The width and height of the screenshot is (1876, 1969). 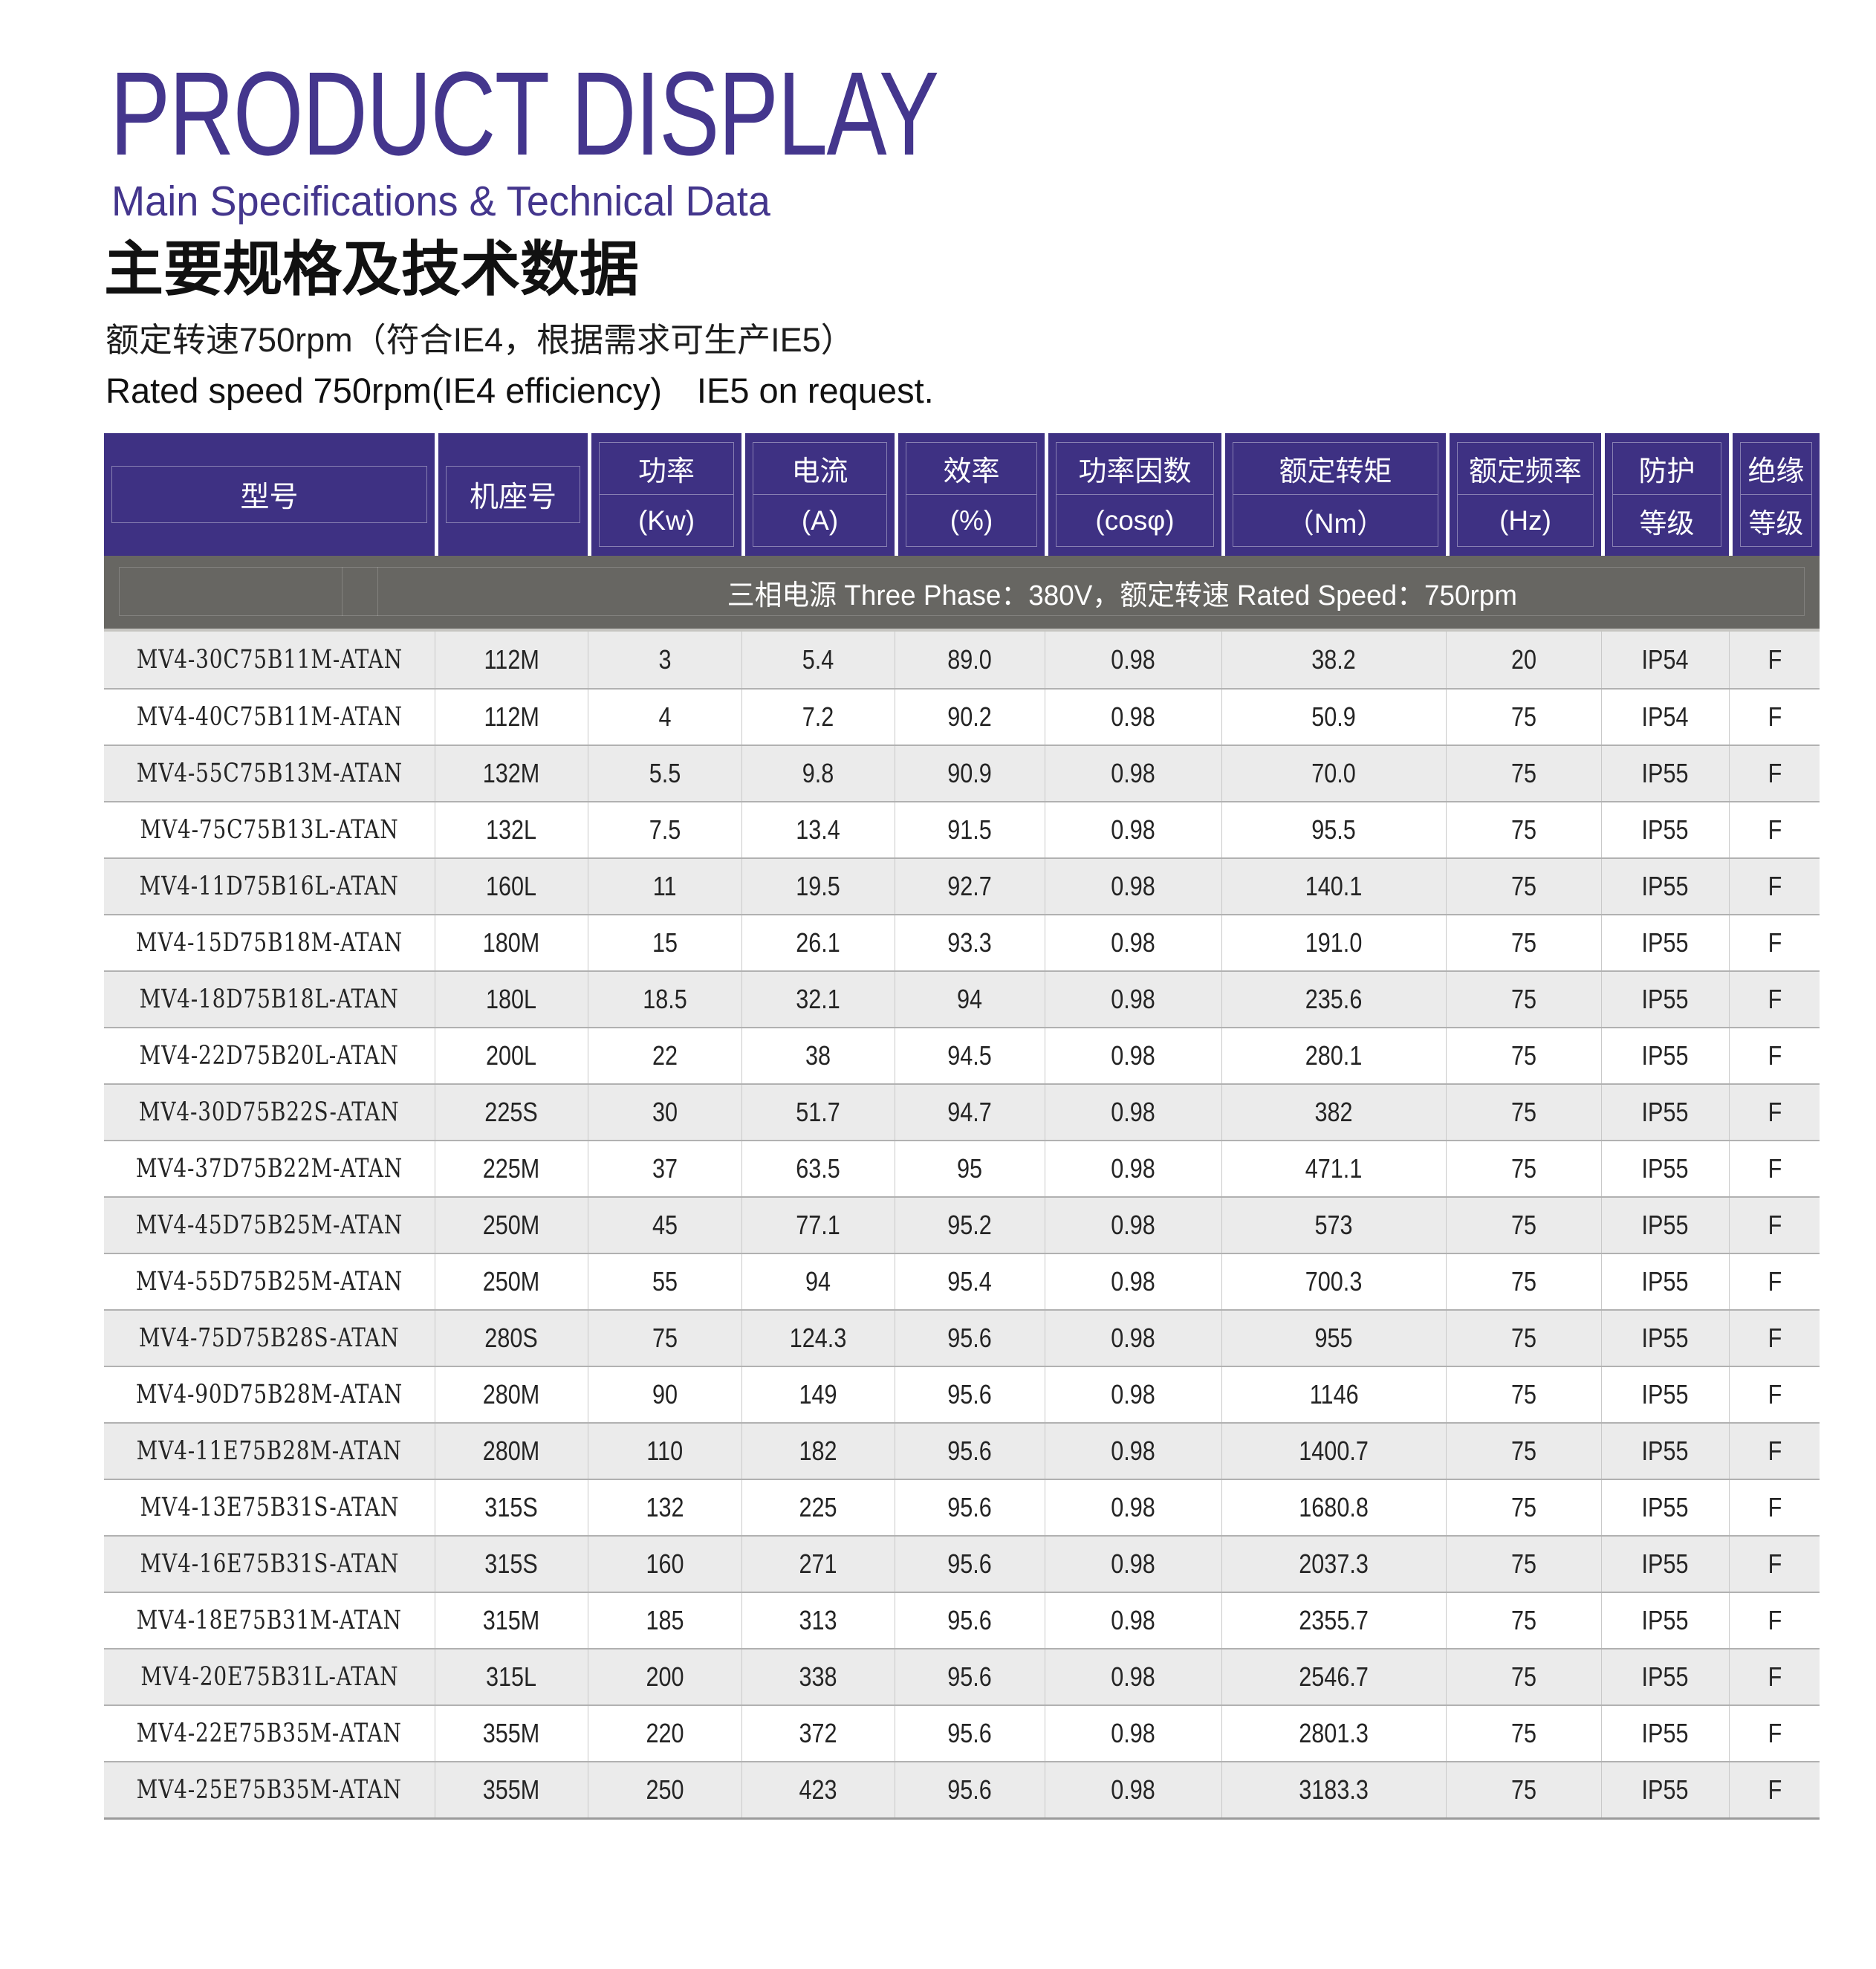 I want to click on cell-text: 92.7, so click(x=970, y=886).